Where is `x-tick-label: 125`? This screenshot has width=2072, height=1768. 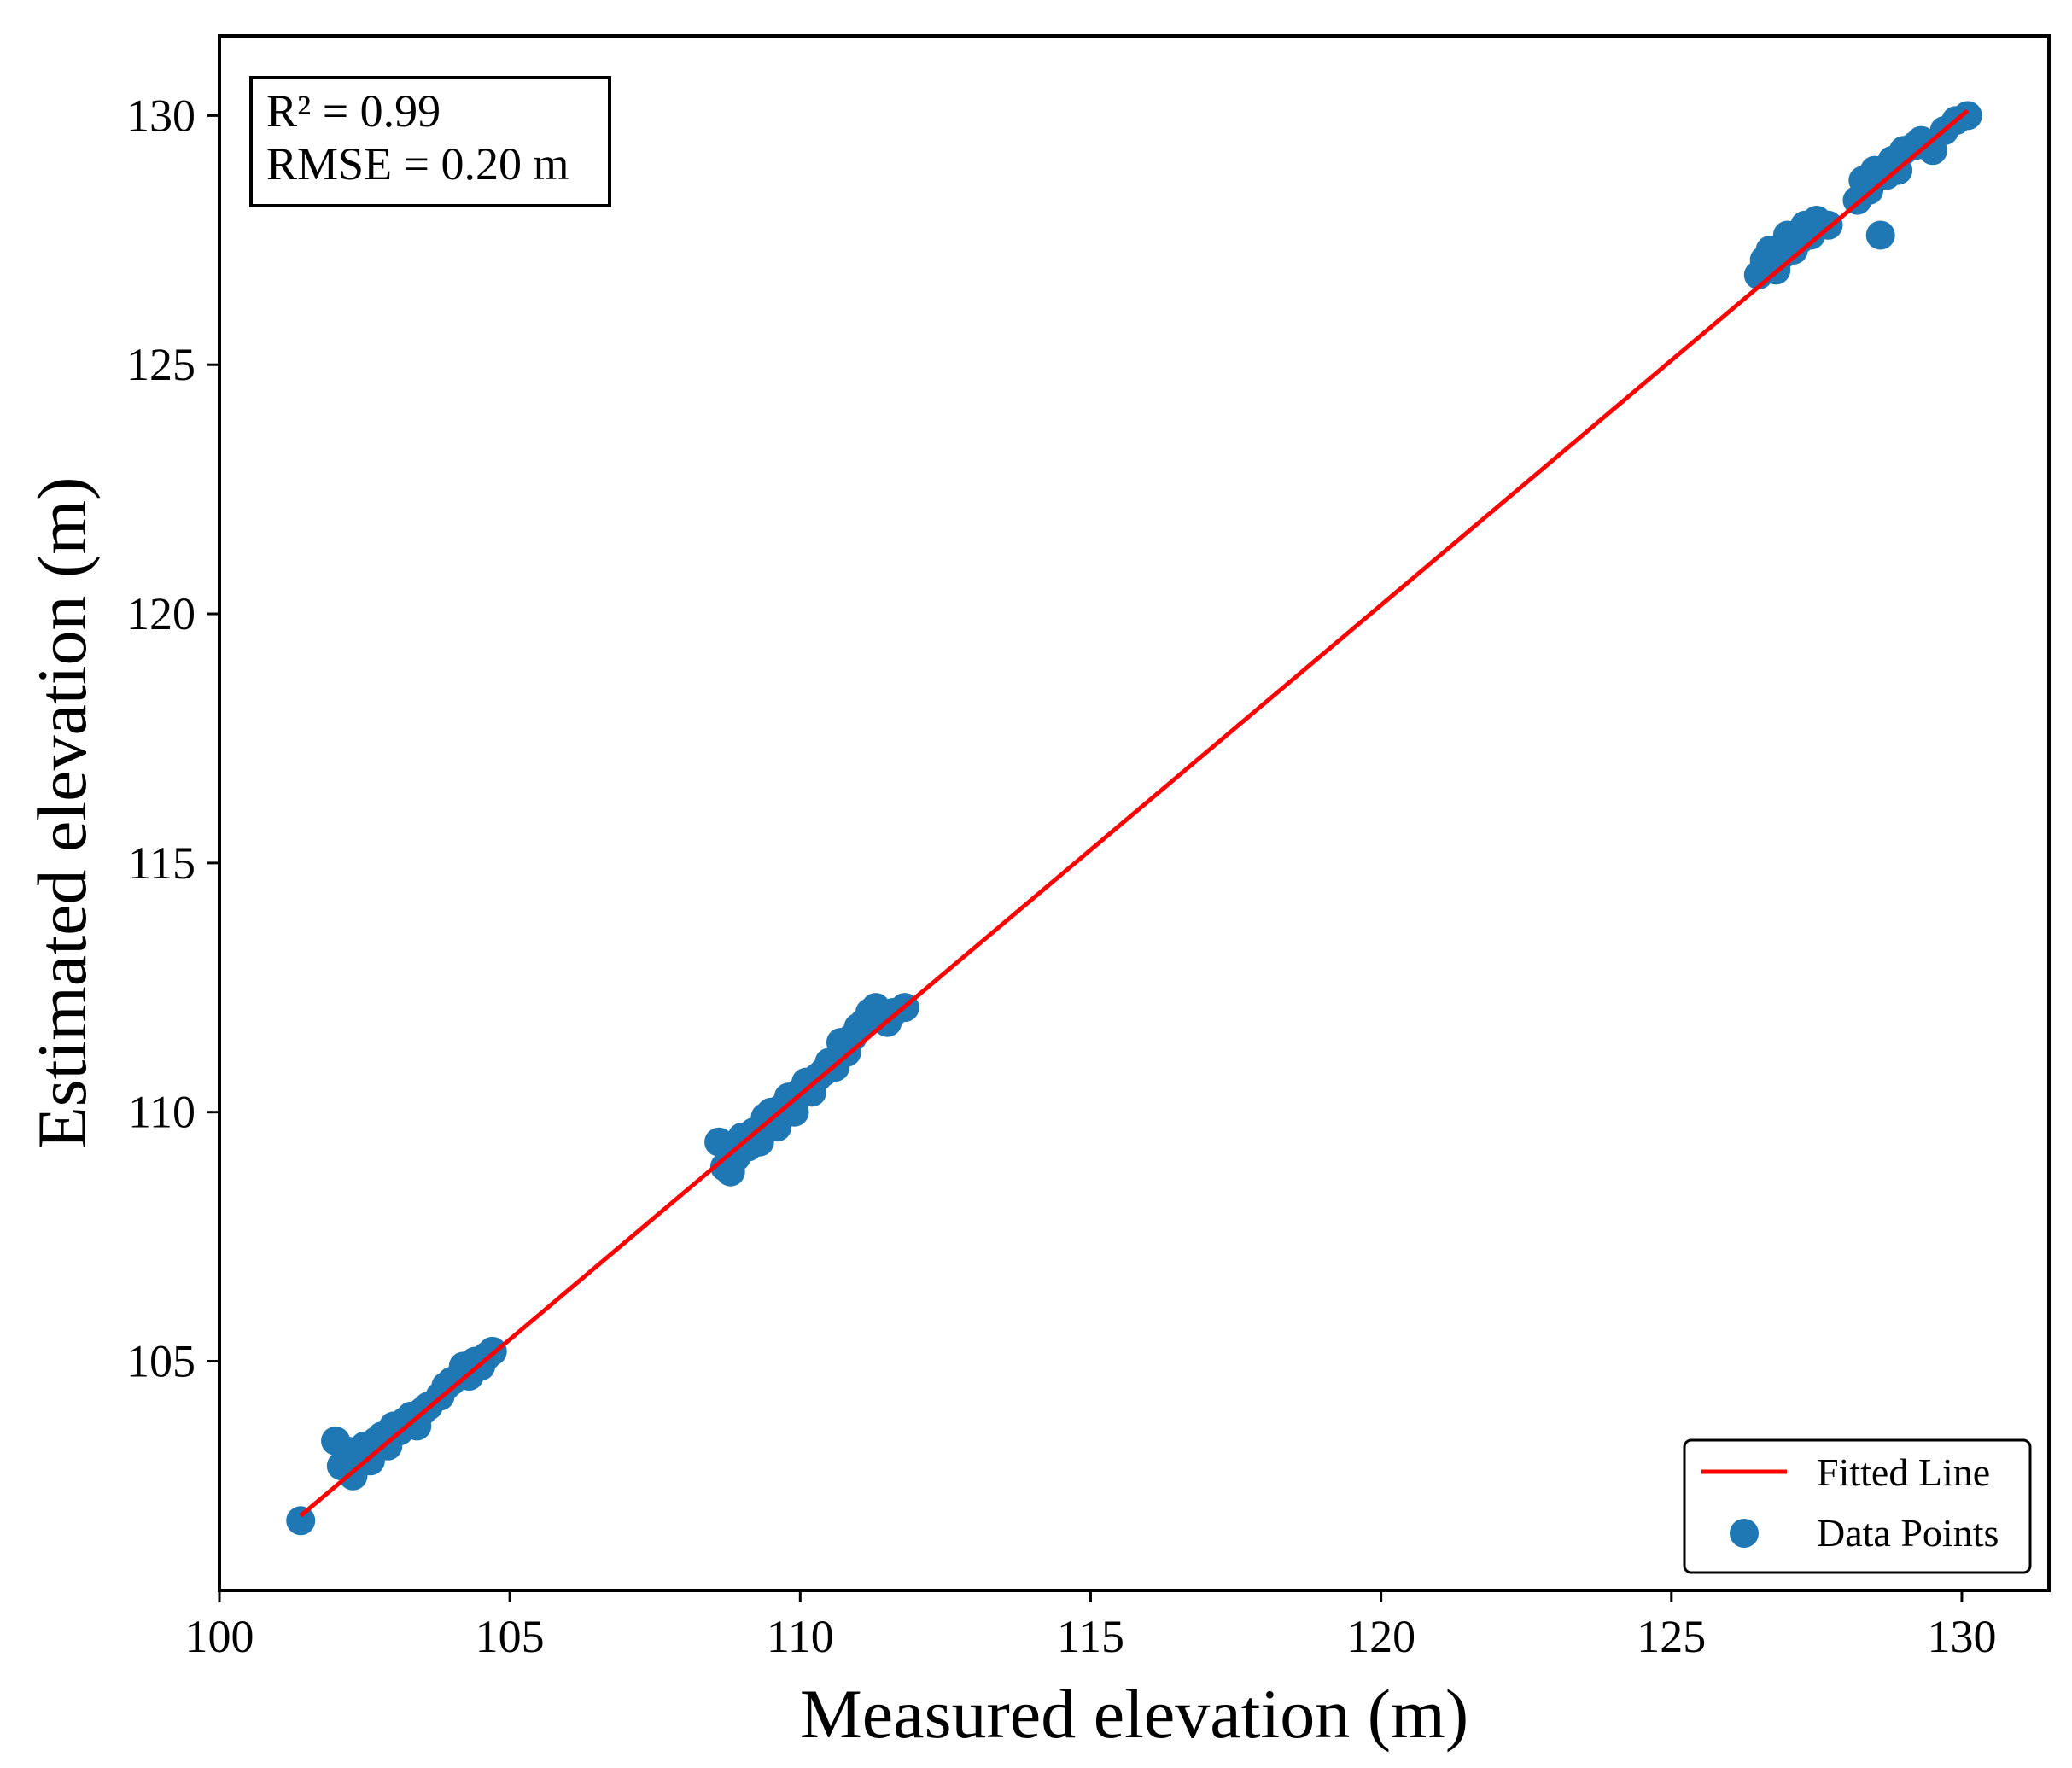 x-tick-label: 125 is located at coordinates (1671, 1636).